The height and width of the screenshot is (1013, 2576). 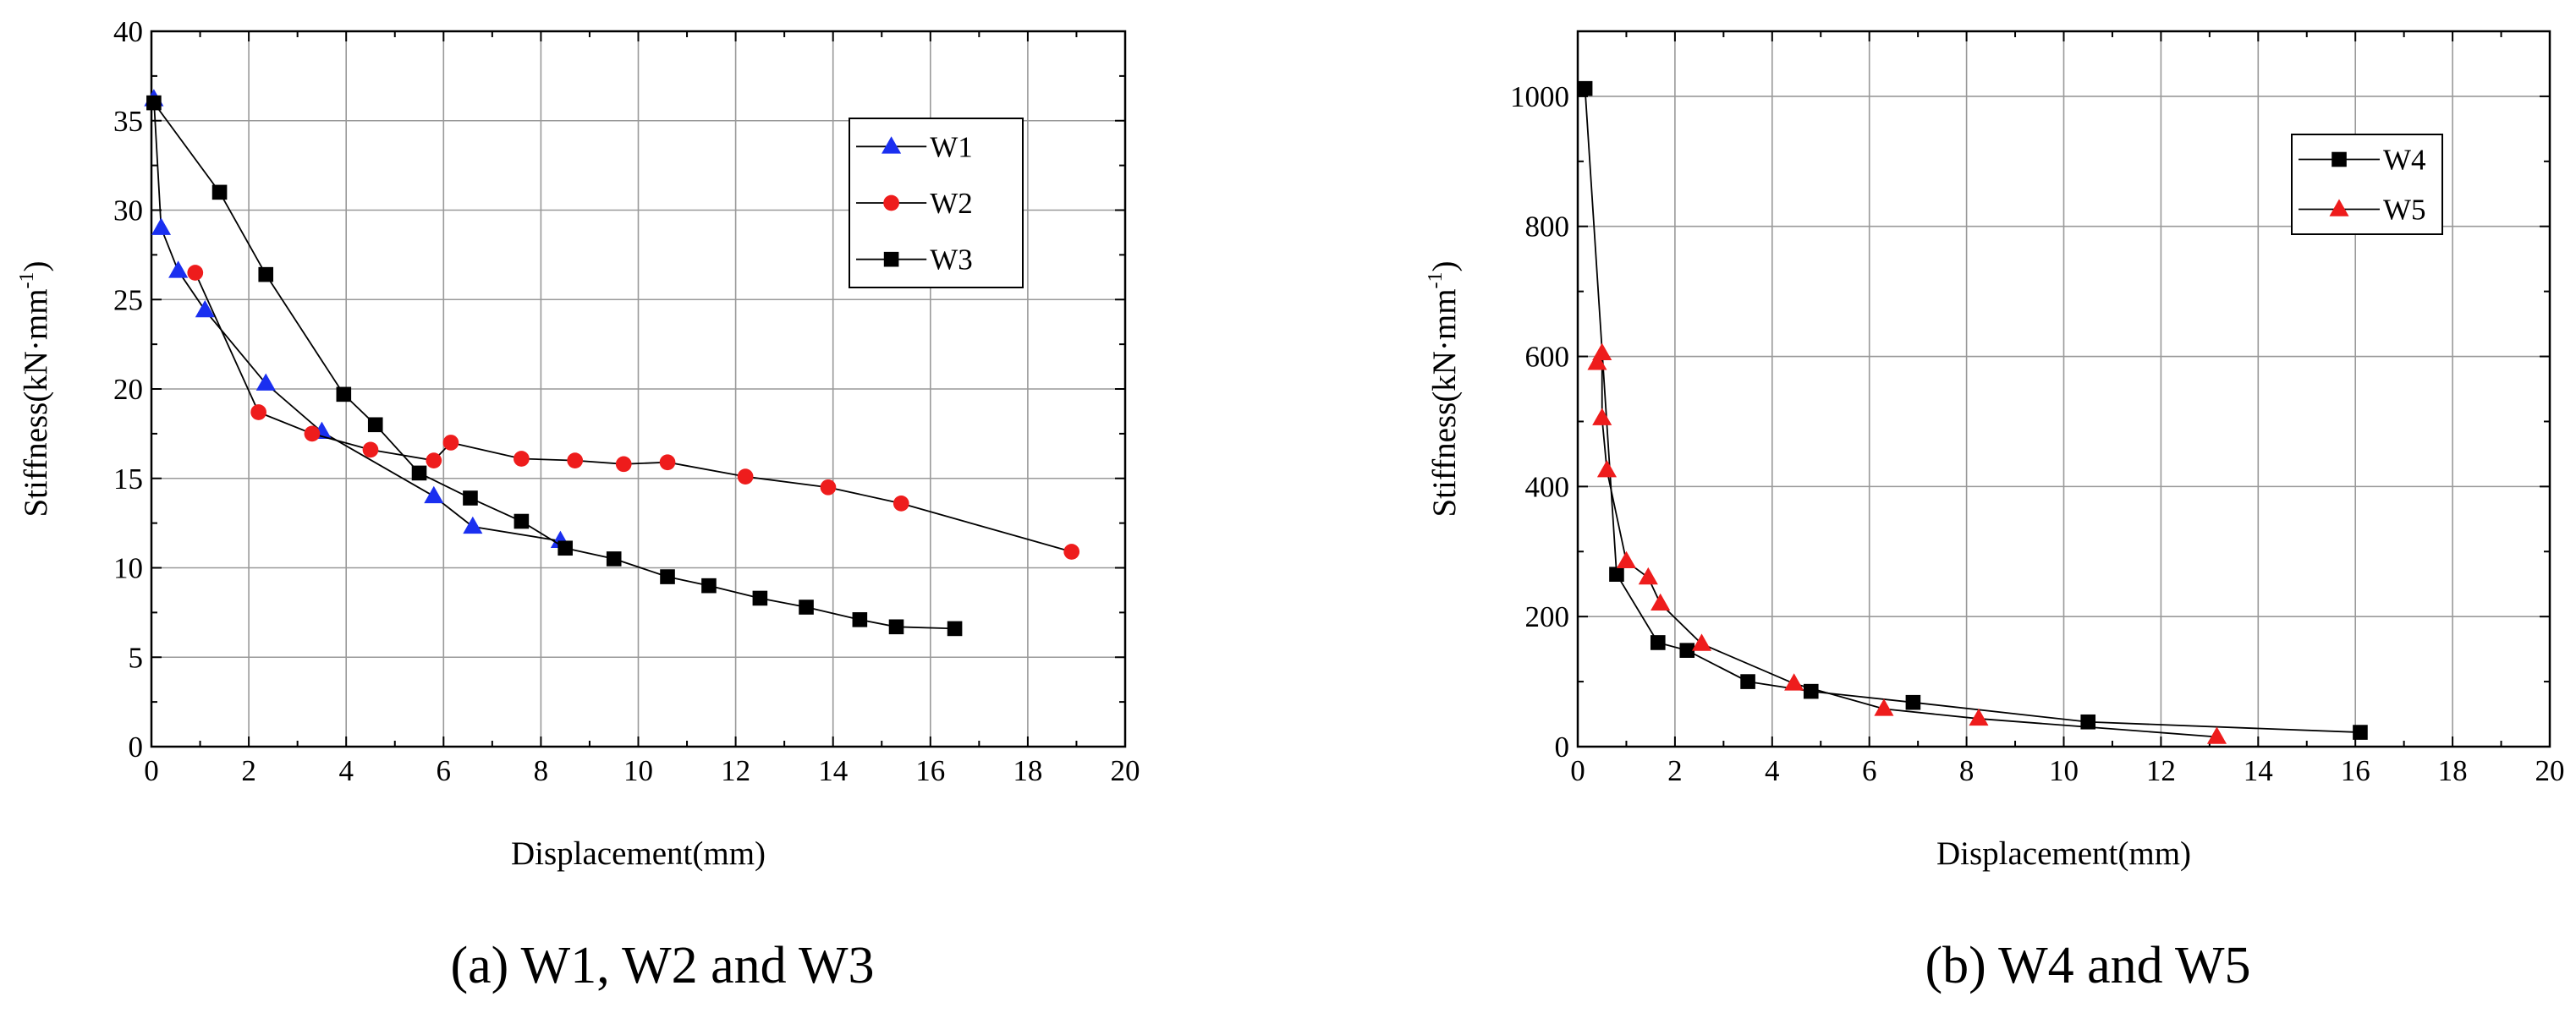 What do you see at coordinates (952, 203) in the screenshot?
I see `legend-label-w2: W2` at bounding box center [952, 203].